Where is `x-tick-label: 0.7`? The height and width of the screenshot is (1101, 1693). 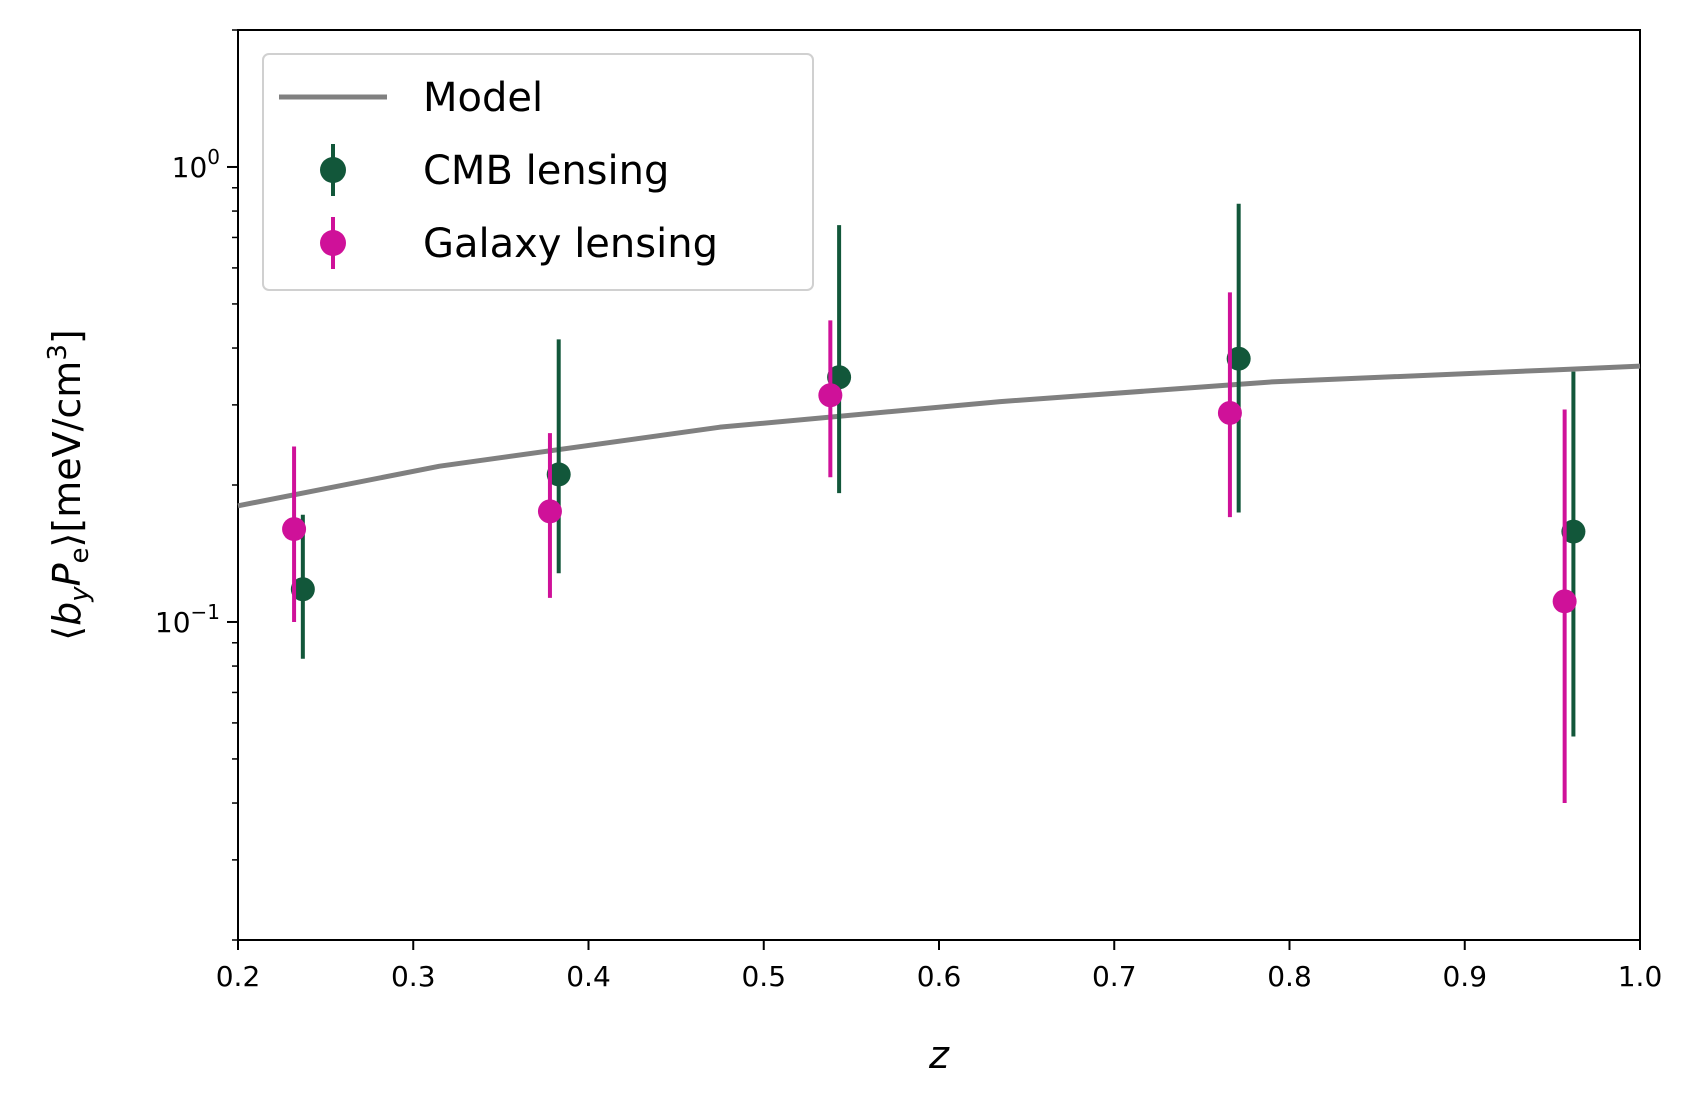 x-tick-label: 0.7 is located at coordinates (1114, 976).